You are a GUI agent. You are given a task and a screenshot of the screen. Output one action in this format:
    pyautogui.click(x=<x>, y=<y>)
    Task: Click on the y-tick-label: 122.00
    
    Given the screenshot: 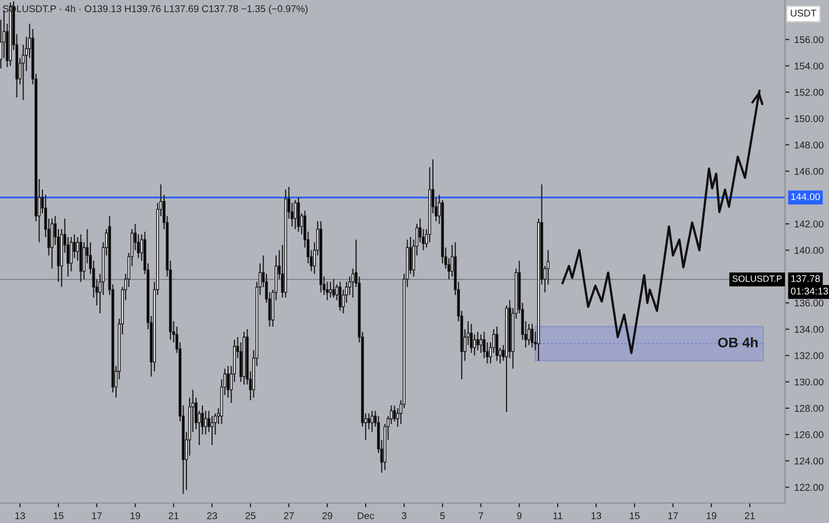 What is the action you would take?
    pyautogui.click(x=809, y=487)
    